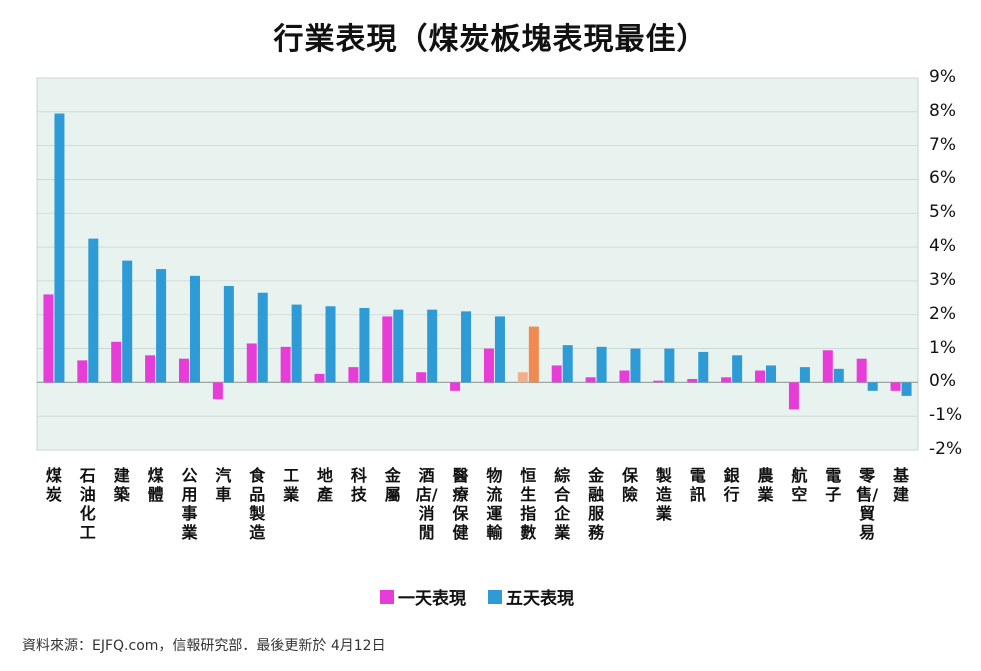  What do you see at coordinates (629, 485) in the screenshot?
I see `x-tick-label: 保險` at bounding box center [629, 485].